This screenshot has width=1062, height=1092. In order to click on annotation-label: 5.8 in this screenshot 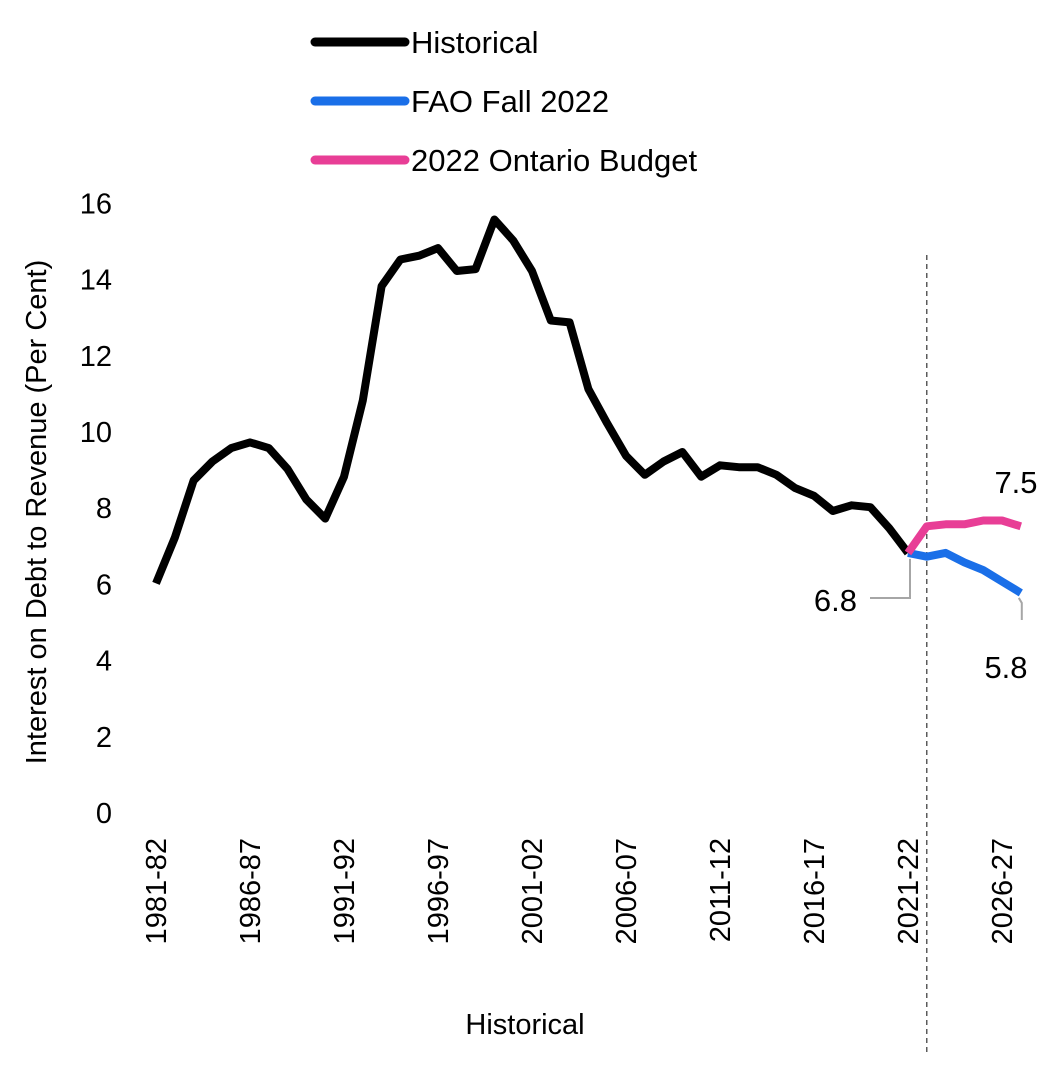, I will do `click(1005, 667)`.